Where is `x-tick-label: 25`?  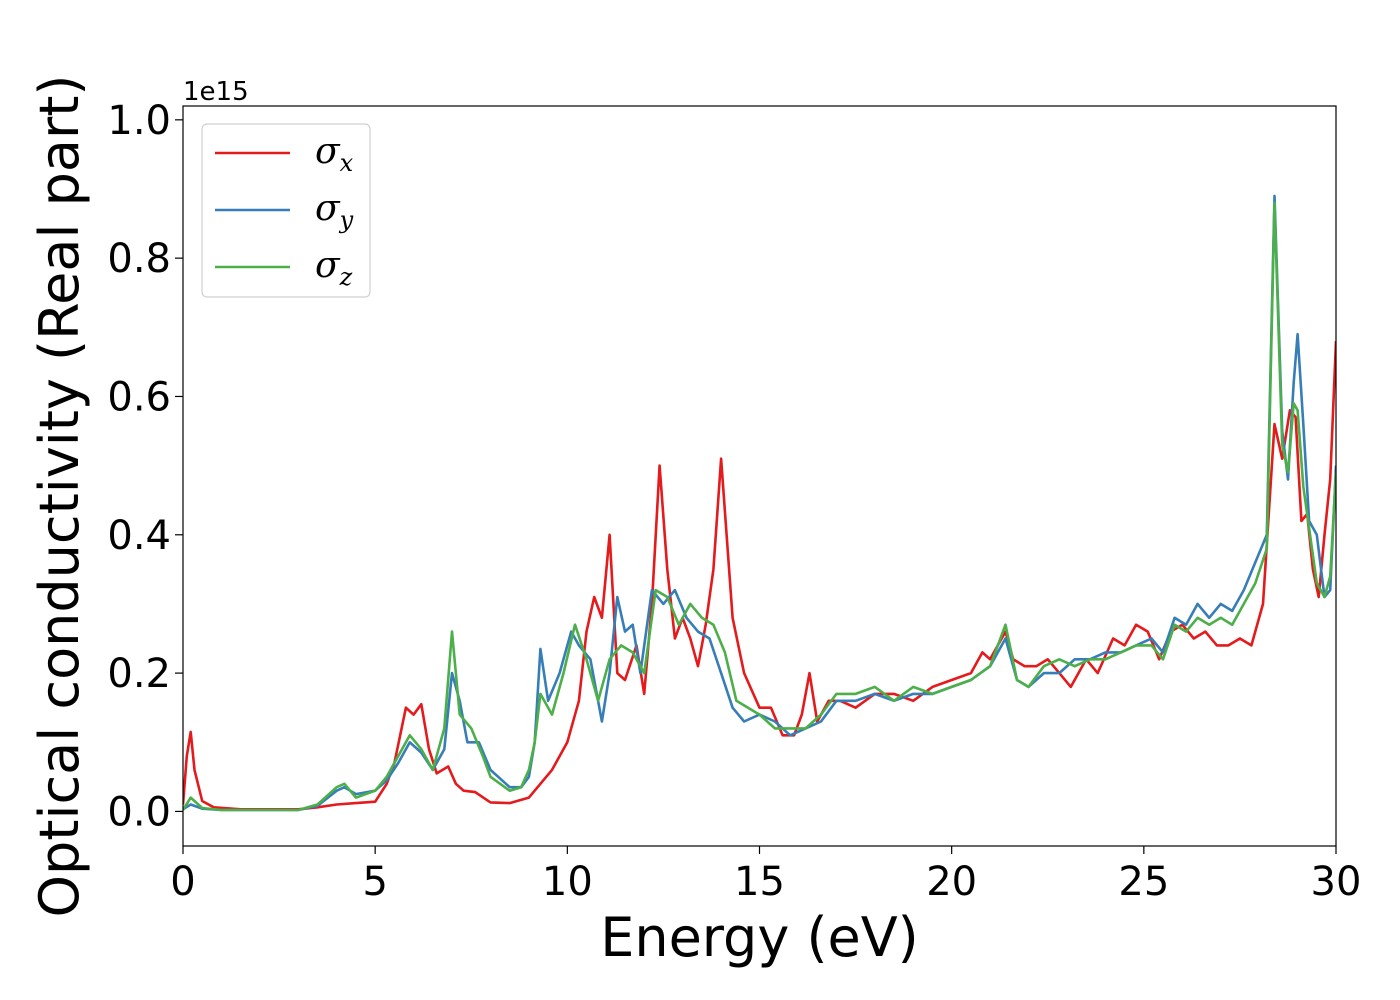 x-tick-label: 25 is located at coordinates (1143, 882).